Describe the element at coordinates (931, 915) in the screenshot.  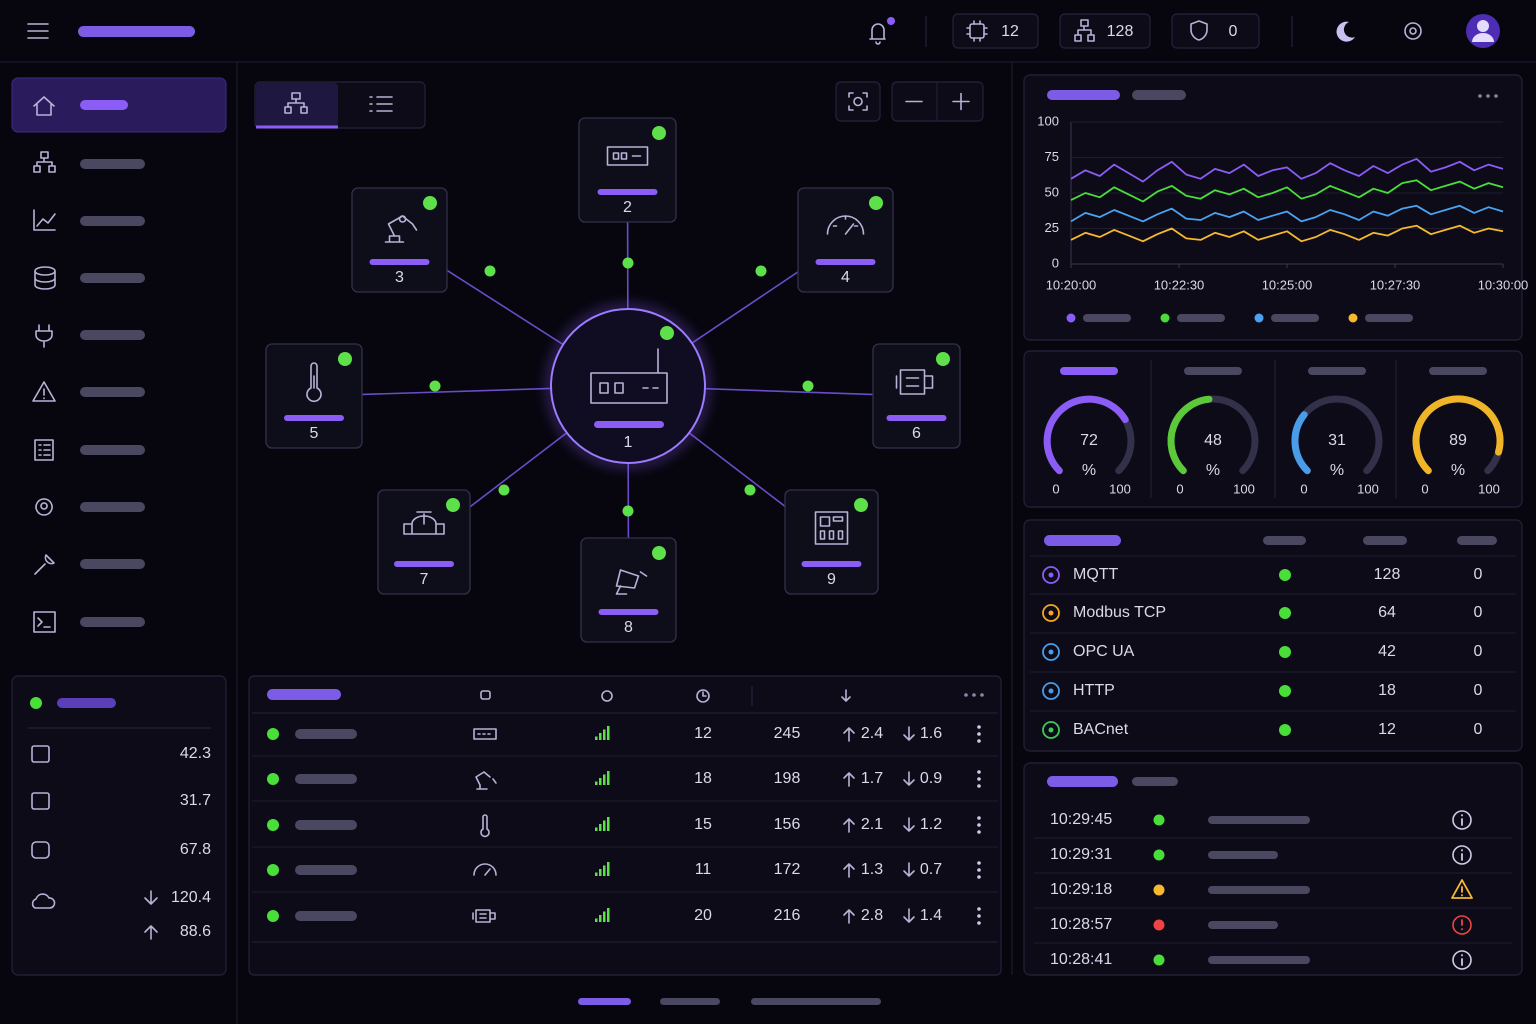
I see `download-rate: 1.4` at that location.